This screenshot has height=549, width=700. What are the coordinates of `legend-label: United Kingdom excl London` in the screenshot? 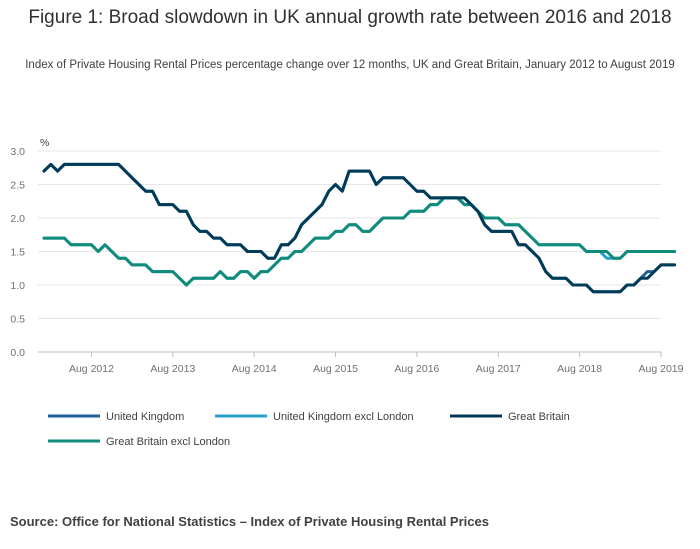 It's located at (343, 417).